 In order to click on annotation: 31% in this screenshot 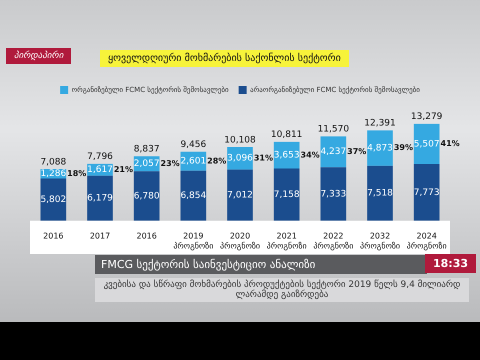, I will do `click(263, 157)`.